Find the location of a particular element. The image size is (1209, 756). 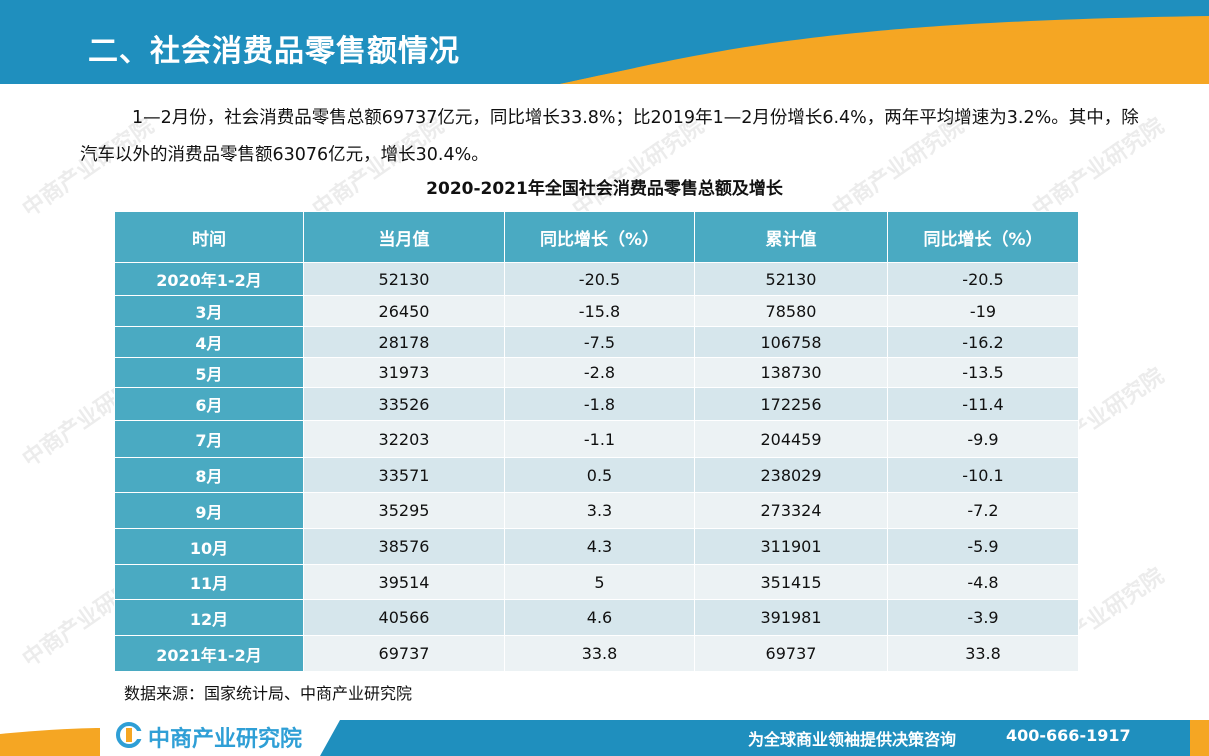

table-cell: 33526 is located at coordinates (404, 404).